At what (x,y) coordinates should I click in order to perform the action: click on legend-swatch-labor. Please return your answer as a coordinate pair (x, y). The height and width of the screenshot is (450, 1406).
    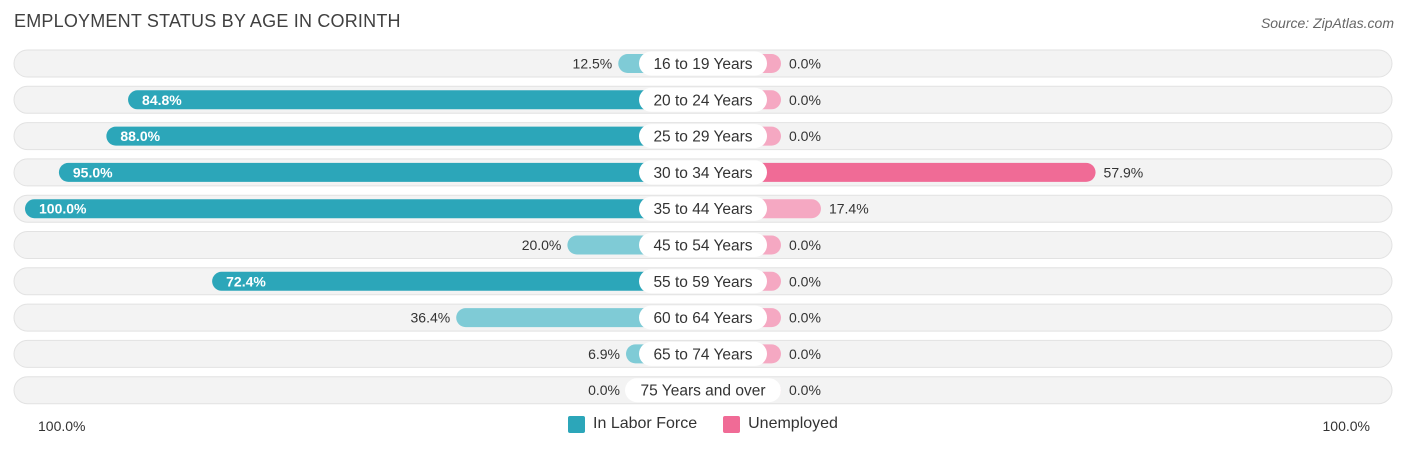
    Looking at the image, I should click on (577, 424).